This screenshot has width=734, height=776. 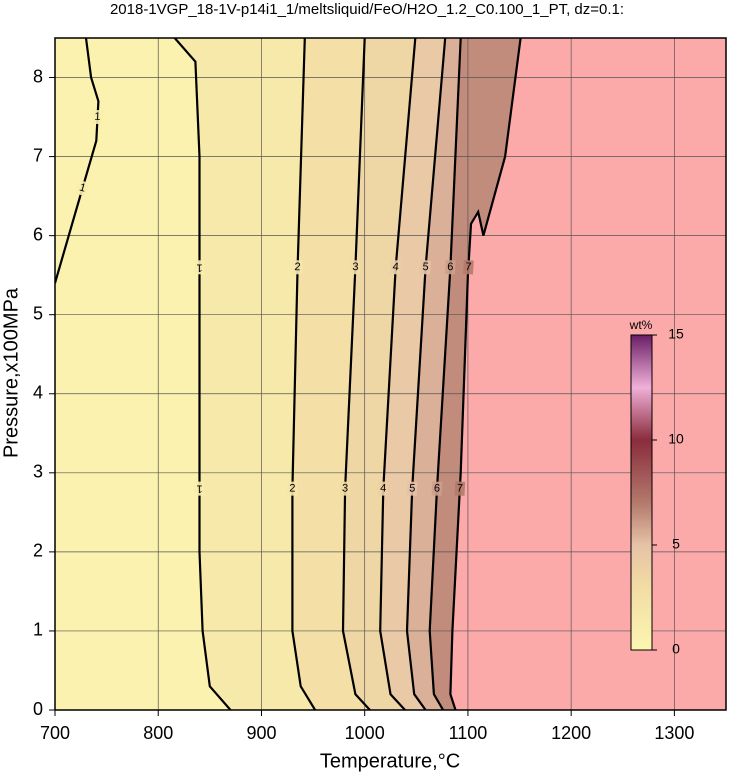 I want to click on y-tick-label: 3, so click(x=38, y=472).